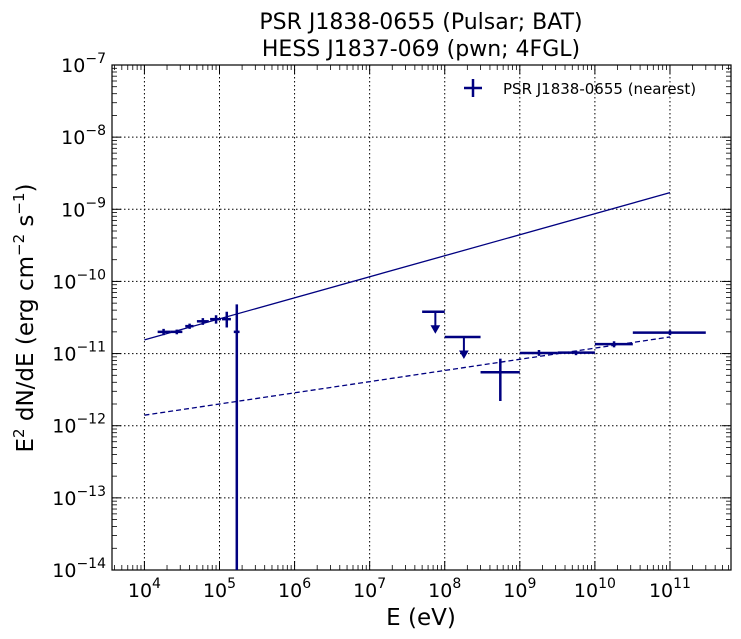  I want to click on x-tick-label: 10¹¹, so click(670, 589).